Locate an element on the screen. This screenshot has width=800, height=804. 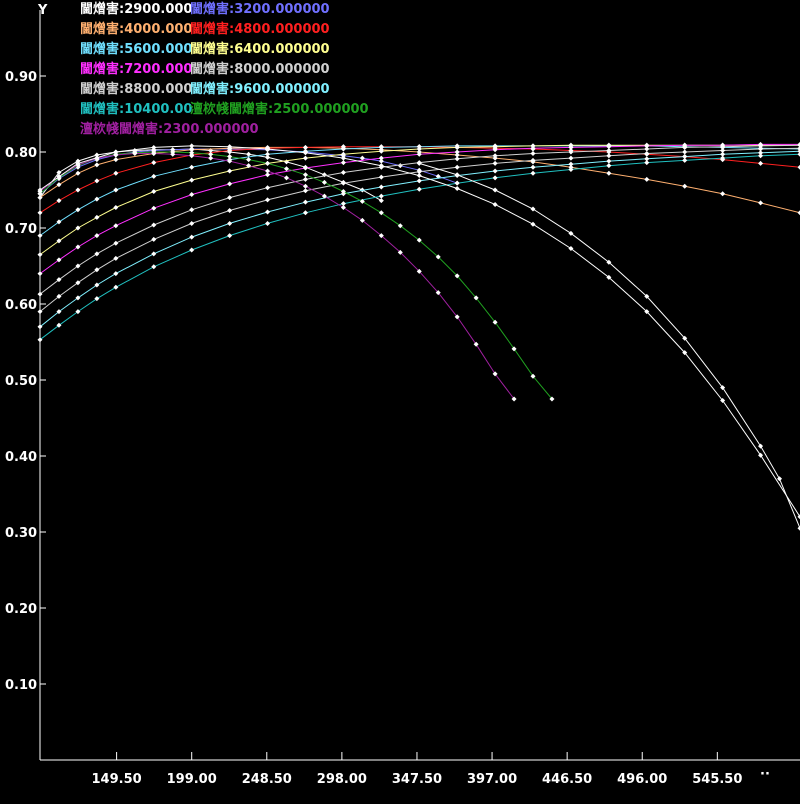
x-tick-label: 397.00 is located at coordinates (492, 779).